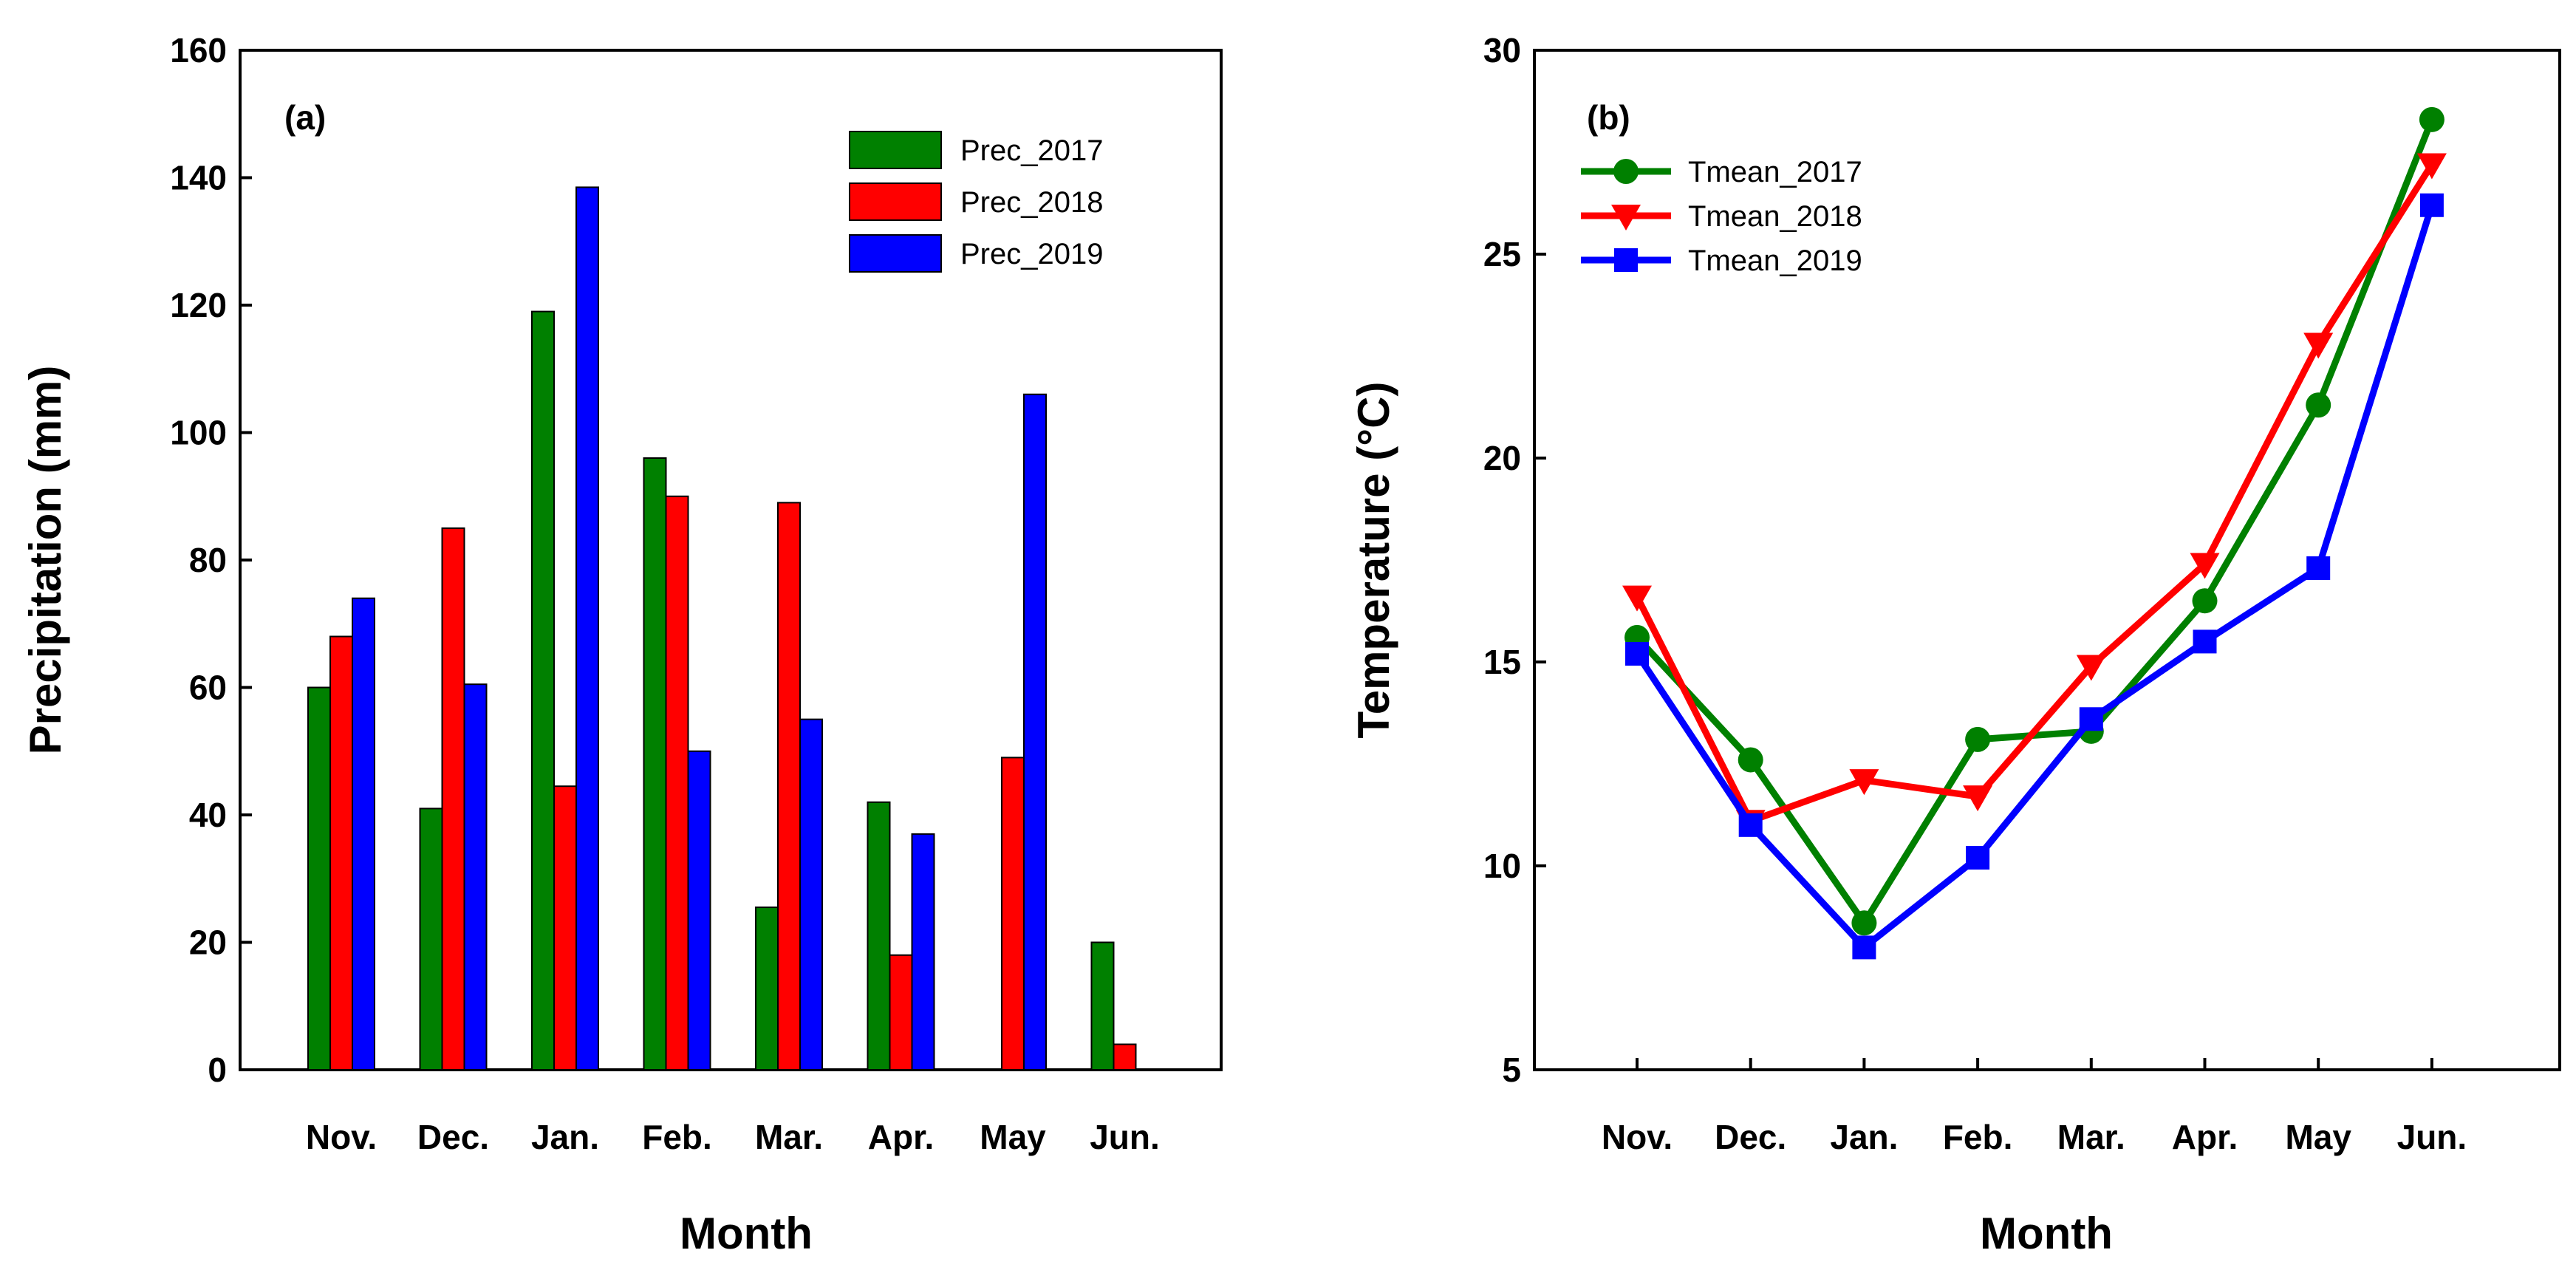  I want to click on panel-a-x-tick-label: Feb., so click(677, 1137).